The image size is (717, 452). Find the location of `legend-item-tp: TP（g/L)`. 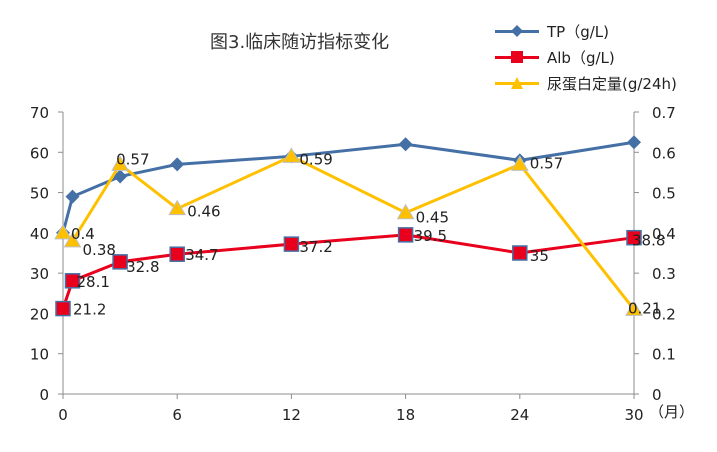

legend-item-tp: TP（g/L) is located at coordinates (602, 31).